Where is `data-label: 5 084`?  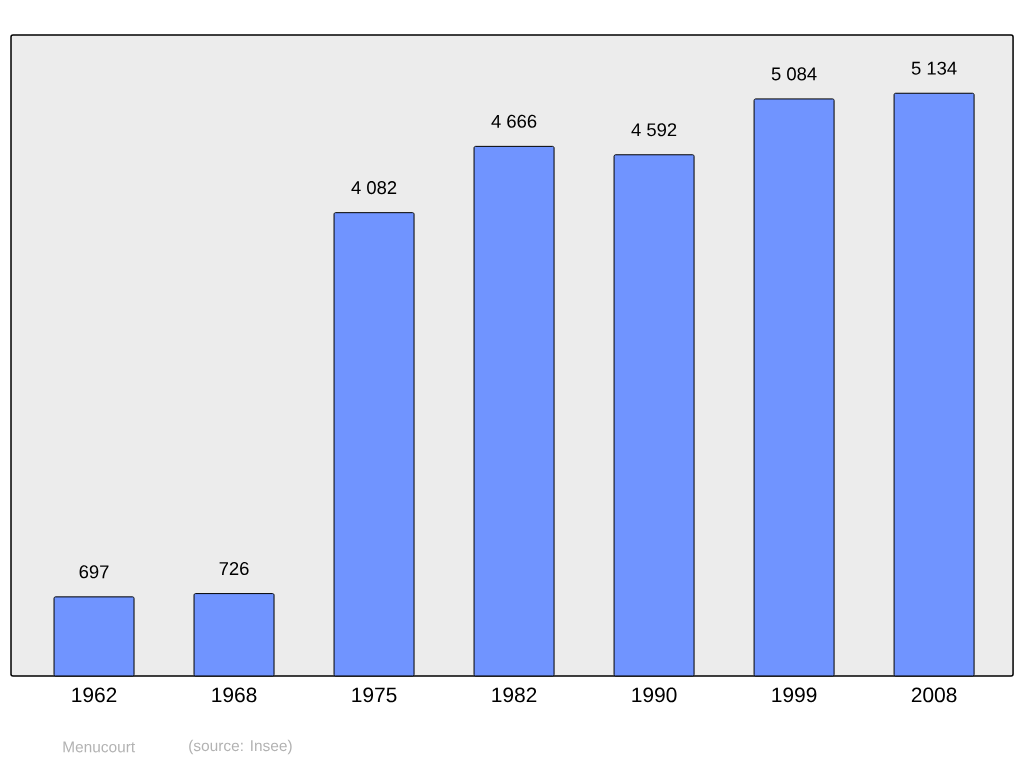 data-label: 5 084 is located at coordinates (794, 74).